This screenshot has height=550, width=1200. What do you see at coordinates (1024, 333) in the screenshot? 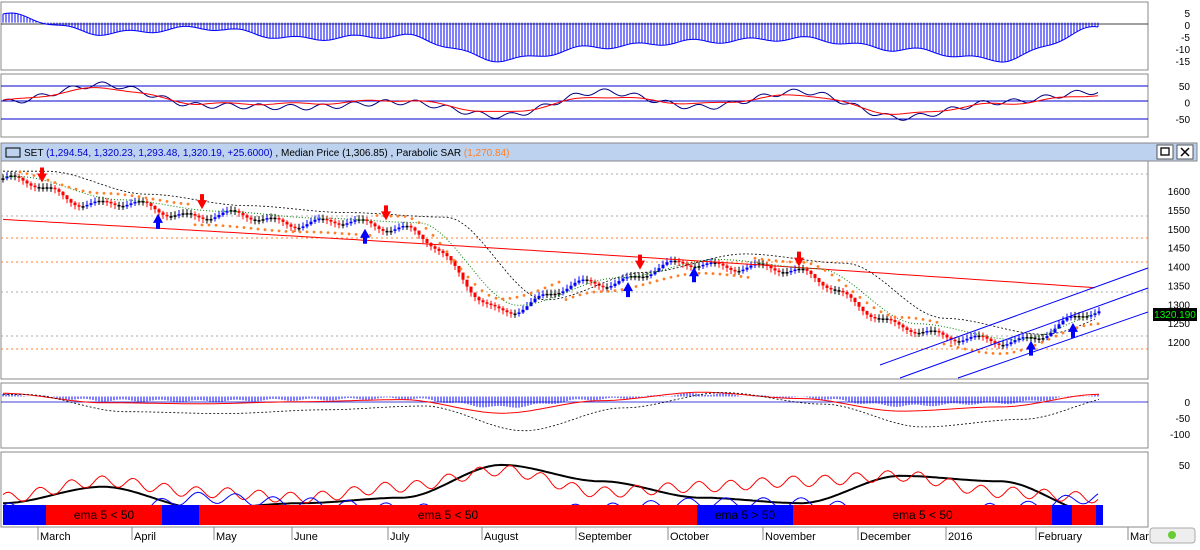
I see `channel-middle-line` at bounding box center [1024, 333].